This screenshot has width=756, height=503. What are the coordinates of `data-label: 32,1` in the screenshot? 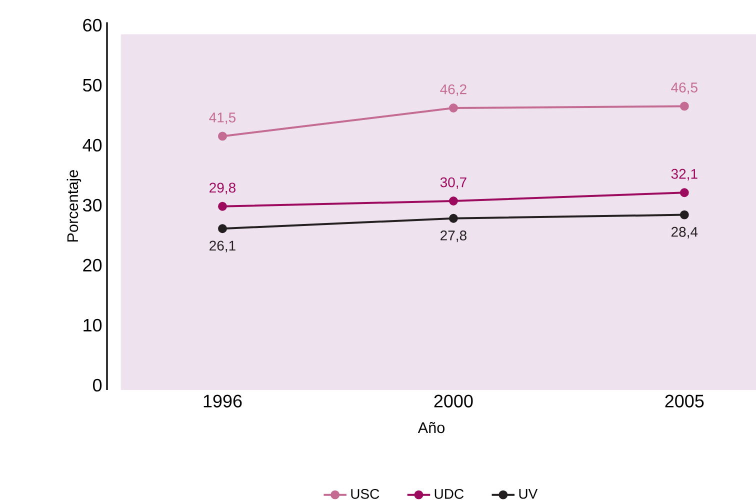 It's located at (684, 174).